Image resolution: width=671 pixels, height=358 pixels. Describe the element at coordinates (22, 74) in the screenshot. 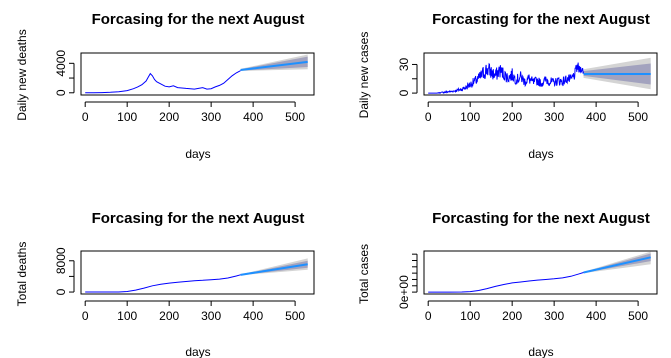

I see `y-axis-label: Daily new deaths` at that location.